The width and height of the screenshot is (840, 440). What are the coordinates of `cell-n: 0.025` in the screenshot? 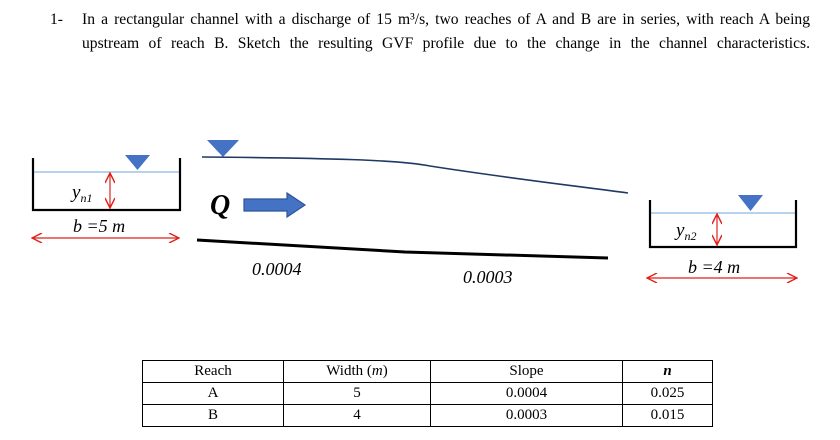 It's located at (667, 393).